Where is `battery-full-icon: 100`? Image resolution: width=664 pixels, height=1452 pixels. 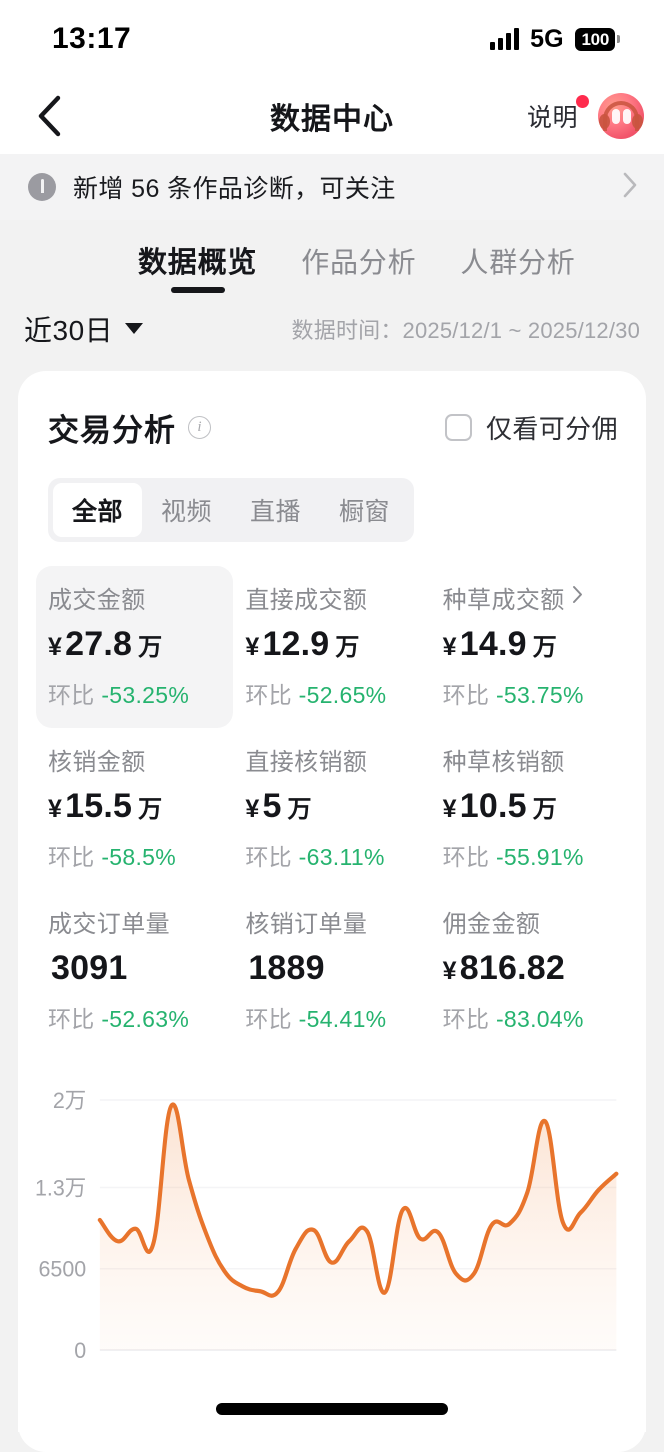 battery-full-icon: 100 is located at coordinates (597, 39).